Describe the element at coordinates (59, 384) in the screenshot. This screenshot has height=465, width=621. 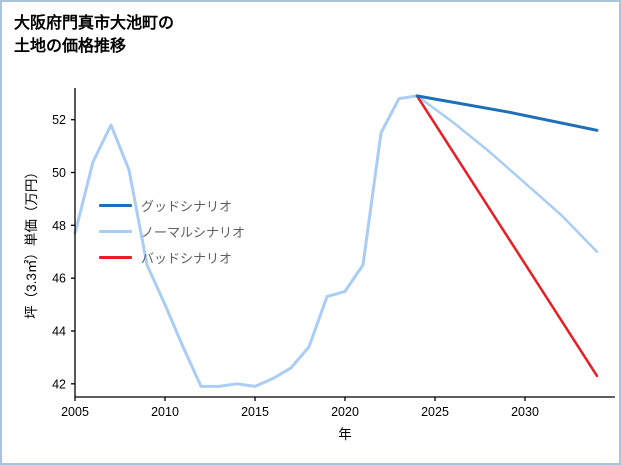
I see `y-tick-label: 42` at that location.